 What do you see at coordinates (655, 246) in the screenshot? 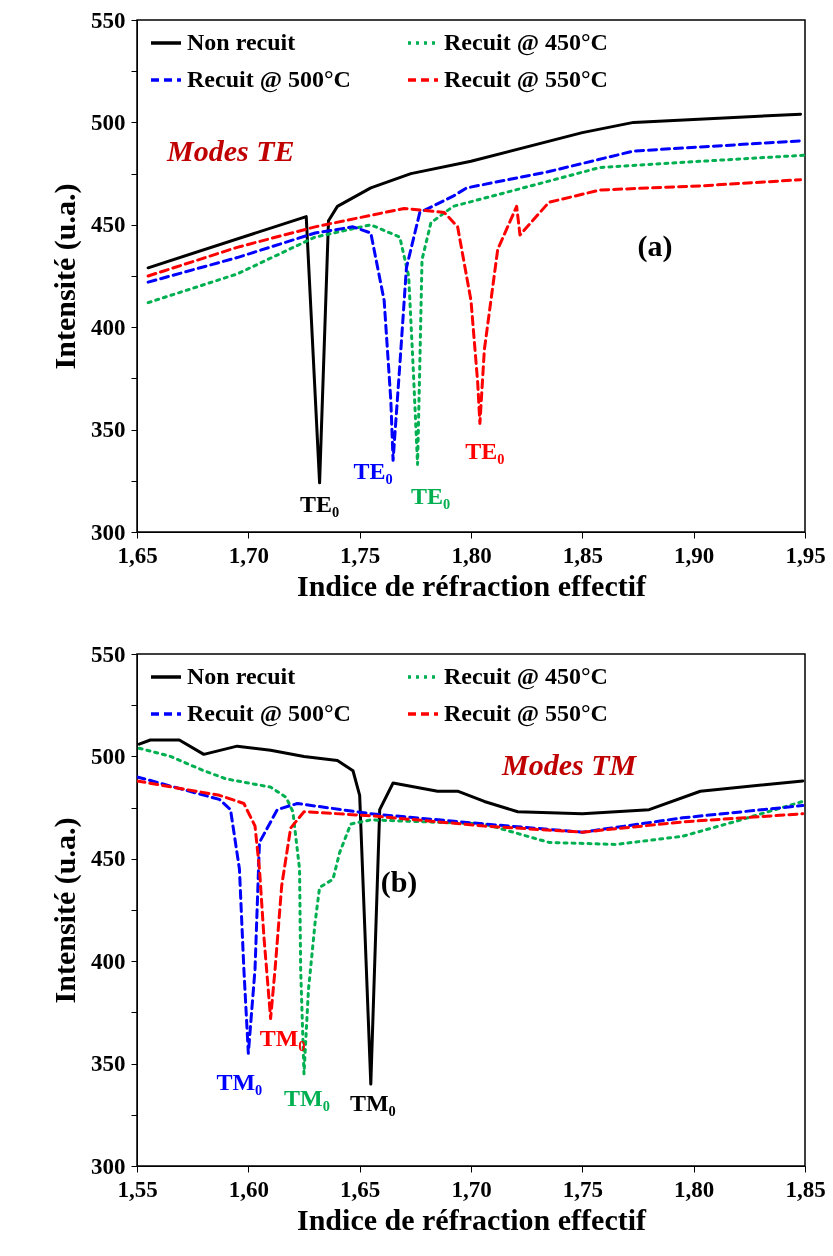
I see `annotation: (a)` at bounding box center [655, 246].